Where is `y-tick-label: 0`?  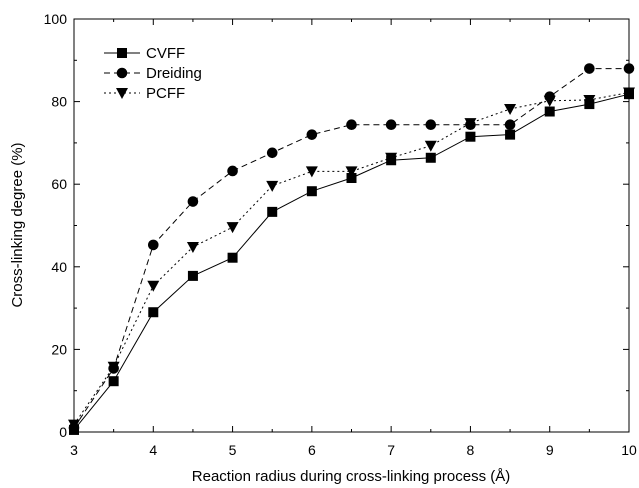
y-tick-label: 0 is located at coordinates (63, 432).